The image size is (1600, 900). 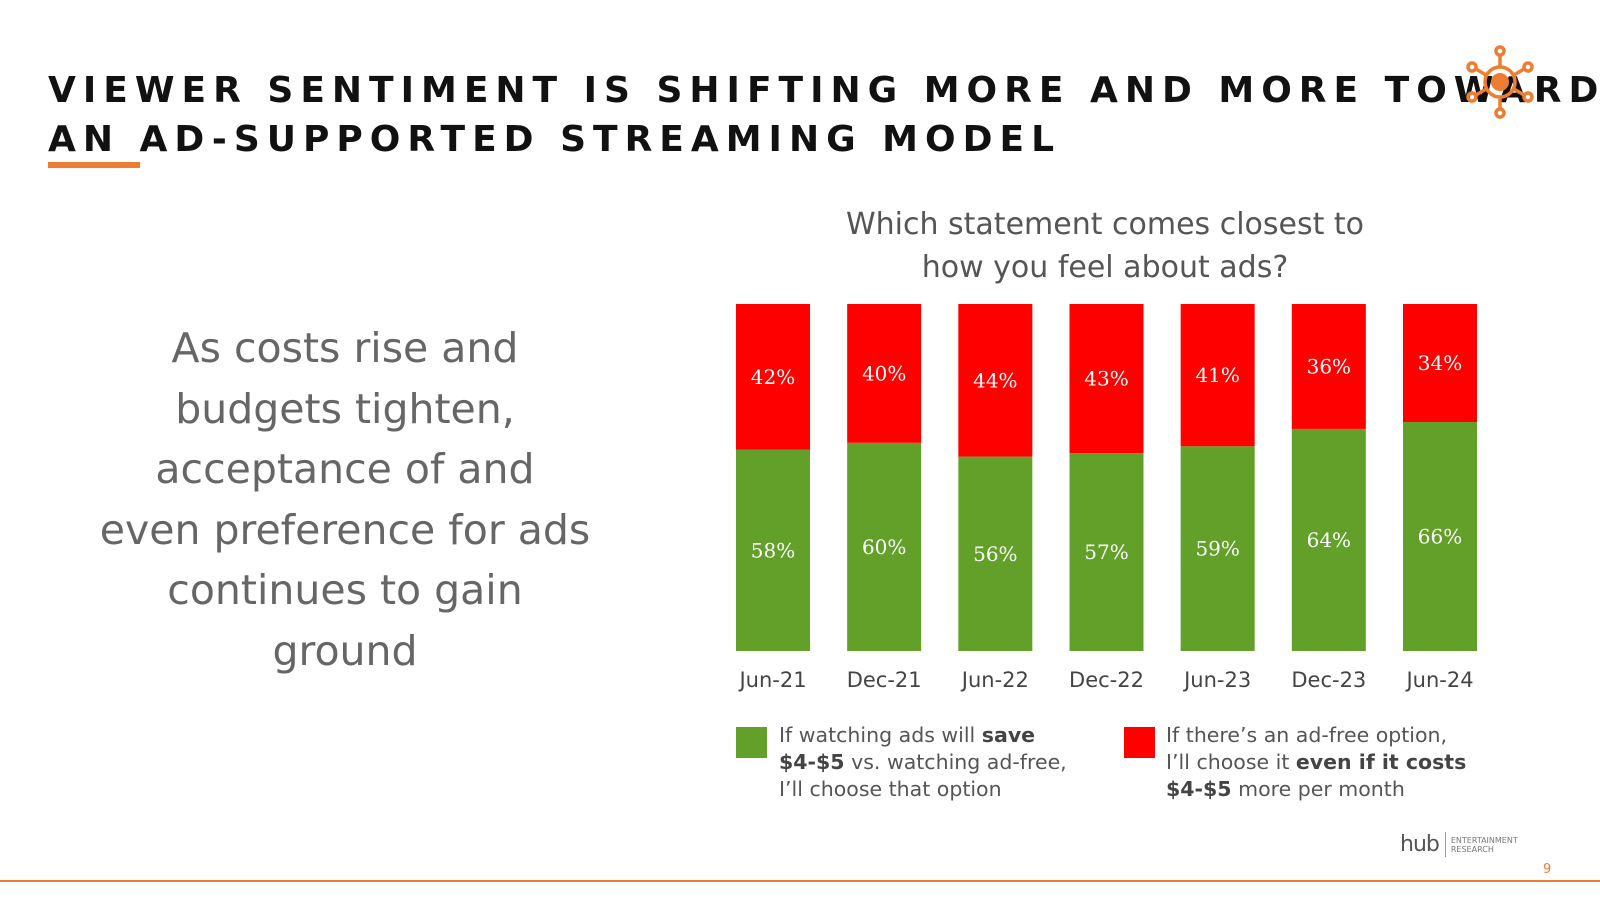 I want to click on legend-save-bold-2: $4-$5, so click(x=812, y=762).